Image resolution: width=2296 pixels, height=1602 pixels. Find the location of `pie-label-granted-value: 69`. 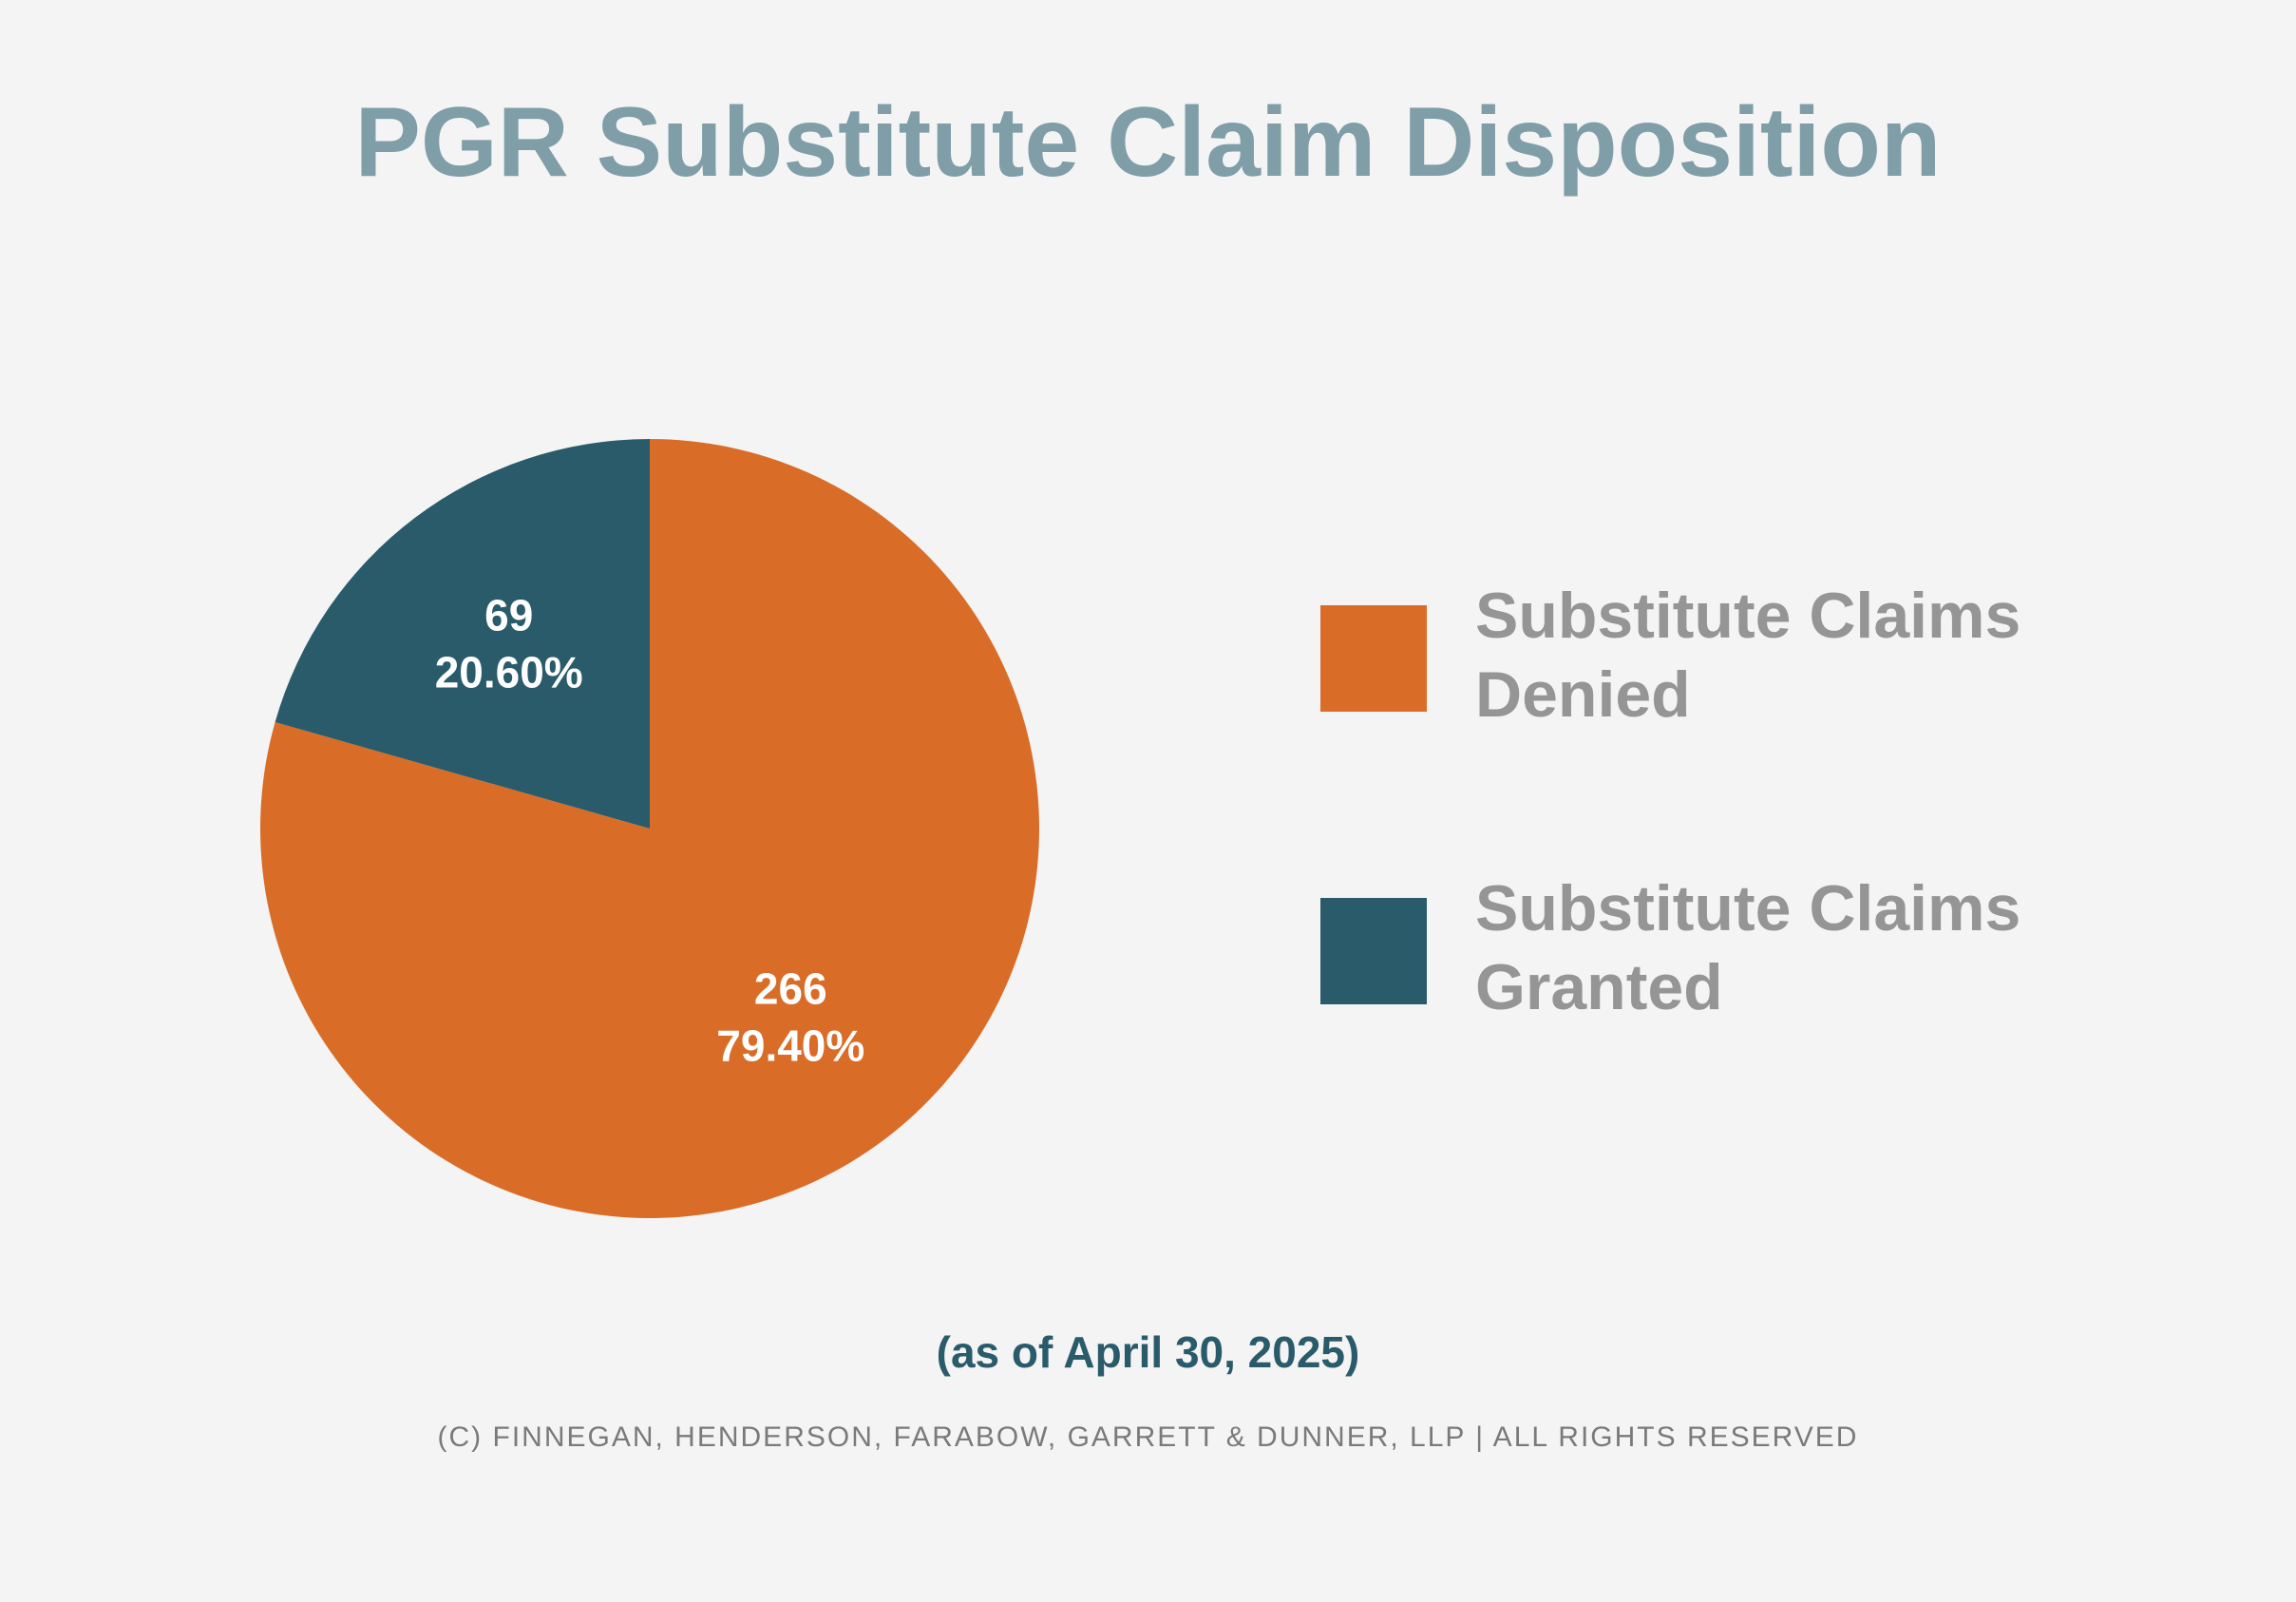

pie-label-granted-value: 69 is located at coordinates (508, 615).